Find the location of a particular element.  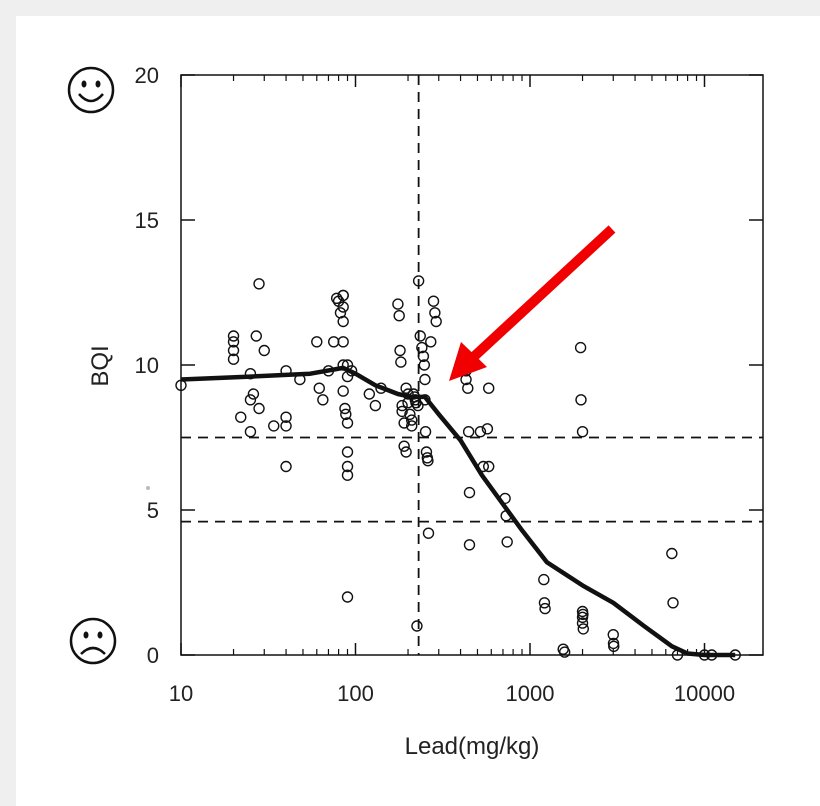

y-tick-label: 20 is located at coordinates (147, 75).